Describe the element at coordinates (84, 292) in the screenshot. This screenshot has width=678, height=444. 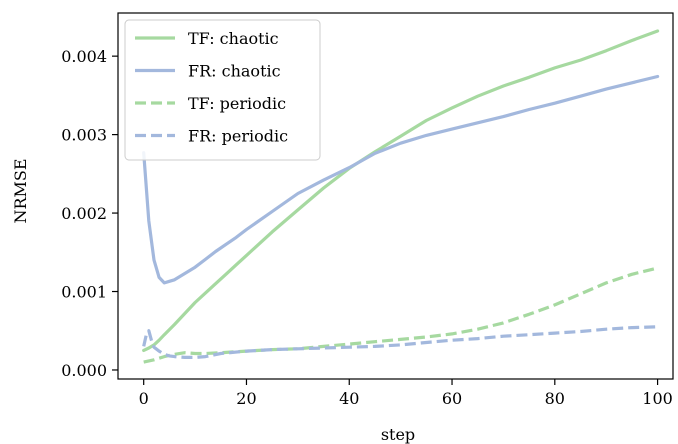
I see `y-tick-label-1: 0.001` at that location.